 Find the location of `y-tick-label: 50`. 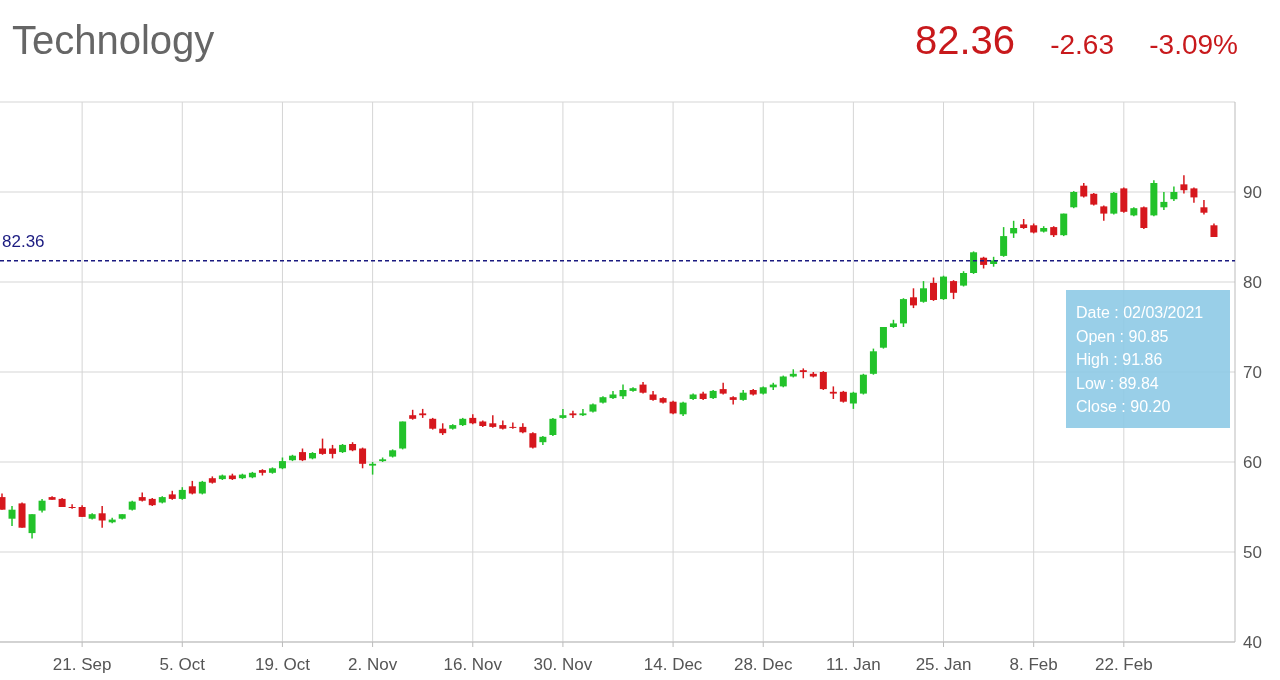

y-tick-label: 50 is located at coordinates (1252, 552).